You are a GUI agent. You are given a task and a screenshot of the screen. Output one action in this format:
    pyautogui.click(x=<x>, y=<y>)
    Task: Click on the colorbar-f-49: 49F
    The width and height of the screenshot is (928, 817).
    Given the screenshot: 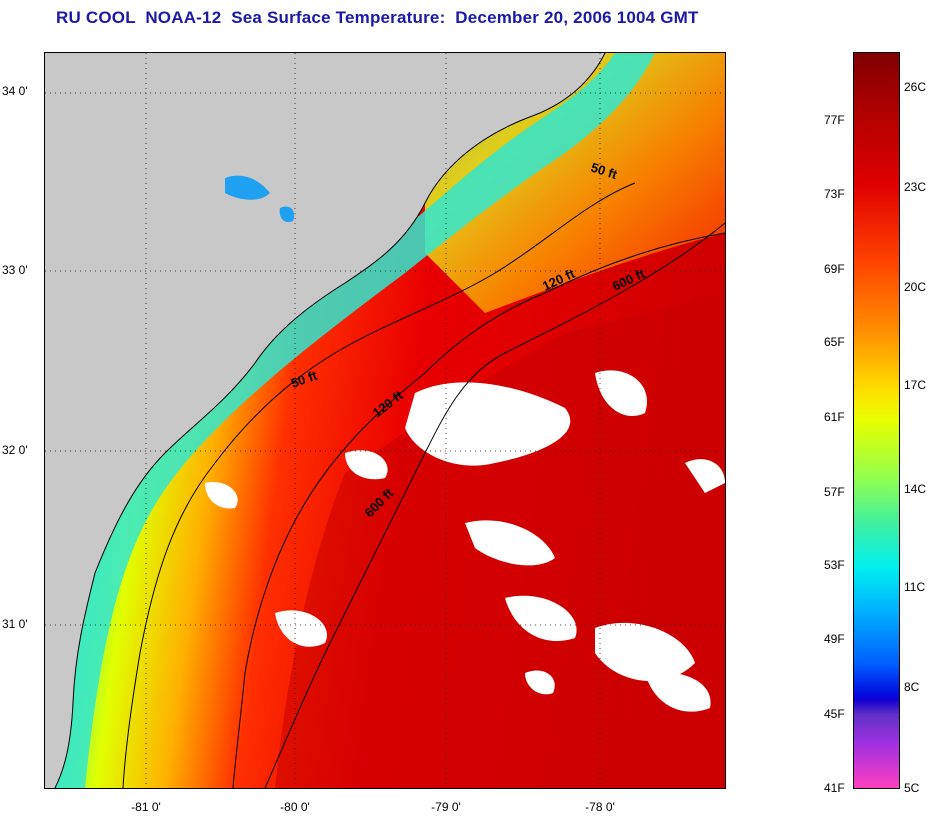 What is the action you would take?
    pyautogui.click(x=834, y=639)
    